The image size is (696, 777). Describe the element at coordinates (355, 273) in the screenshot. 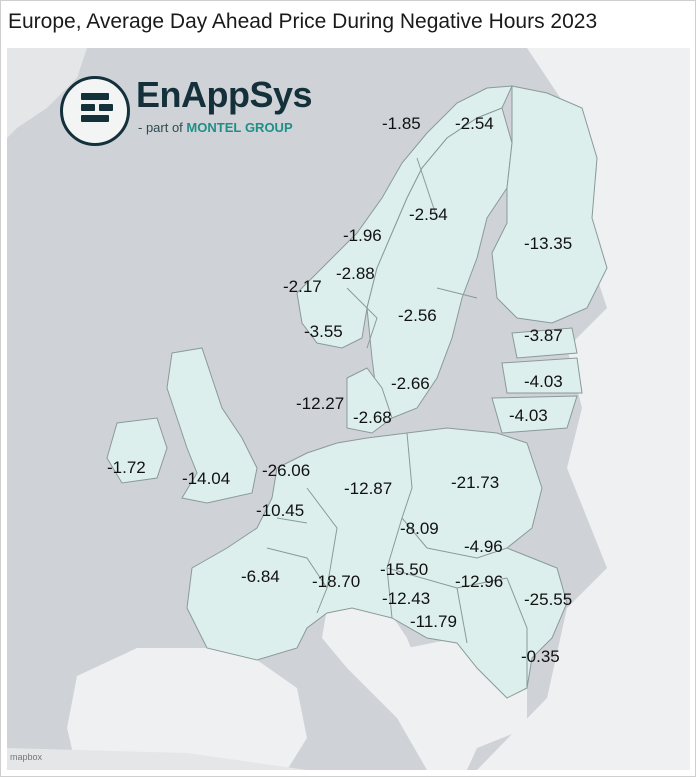

I see `price-label-no1: -2.88` at that location.